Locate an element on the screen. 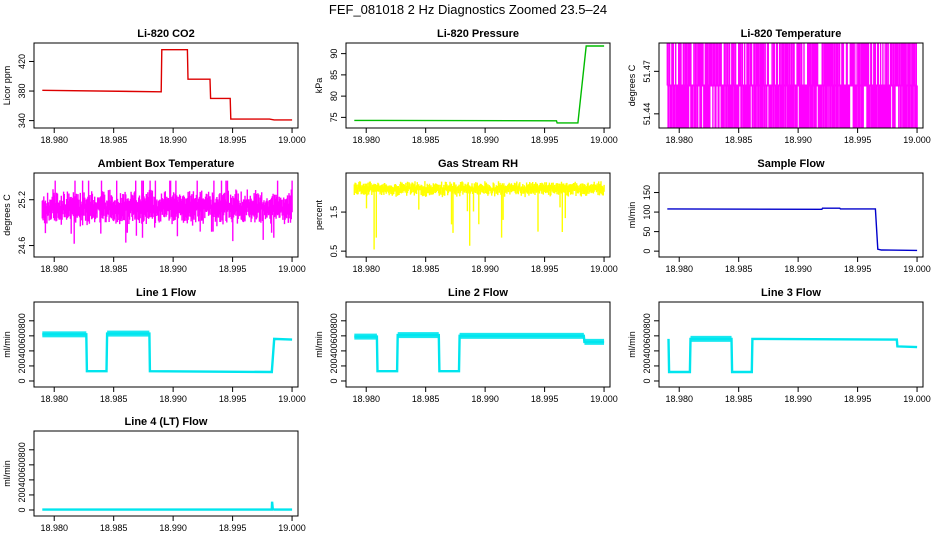 The height and width of the screenshot is (540, 936). chart-title: Sample Flow is located at coordinates (791, 164).